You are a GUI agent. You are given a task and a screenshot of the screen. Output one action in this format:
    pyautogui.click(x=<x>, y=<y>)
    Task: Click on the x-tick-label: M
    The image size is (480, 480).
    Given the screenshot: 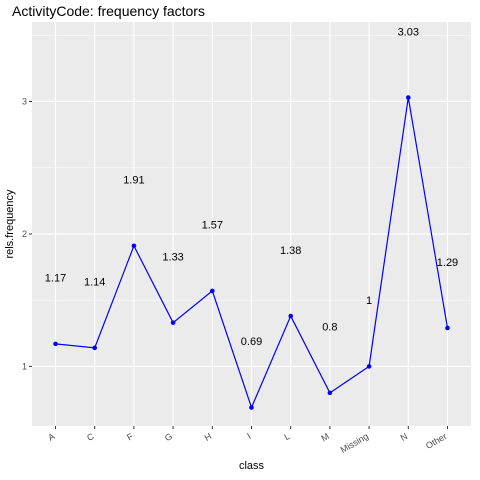 What is the action you would take?
    pyautogui.click(x=324, y=437)
    